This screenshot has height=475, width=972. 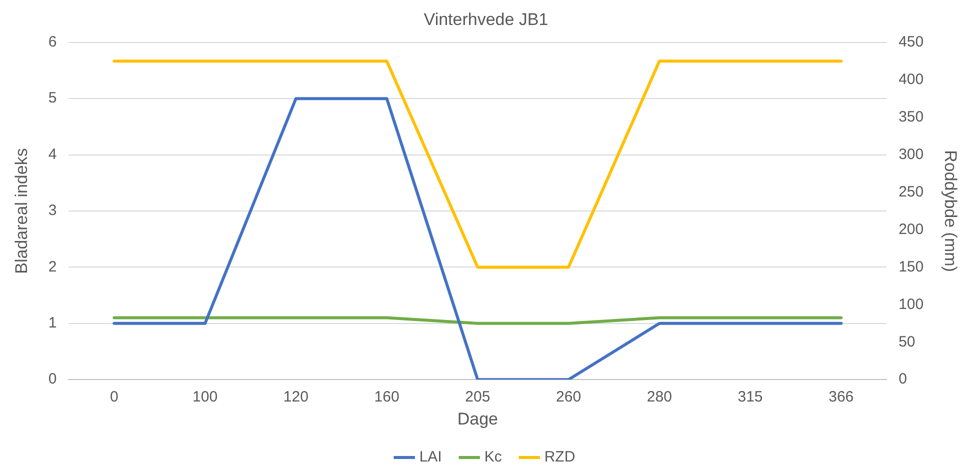 I want to click on y2-tick-label: 450, so click(x=911, y=42).